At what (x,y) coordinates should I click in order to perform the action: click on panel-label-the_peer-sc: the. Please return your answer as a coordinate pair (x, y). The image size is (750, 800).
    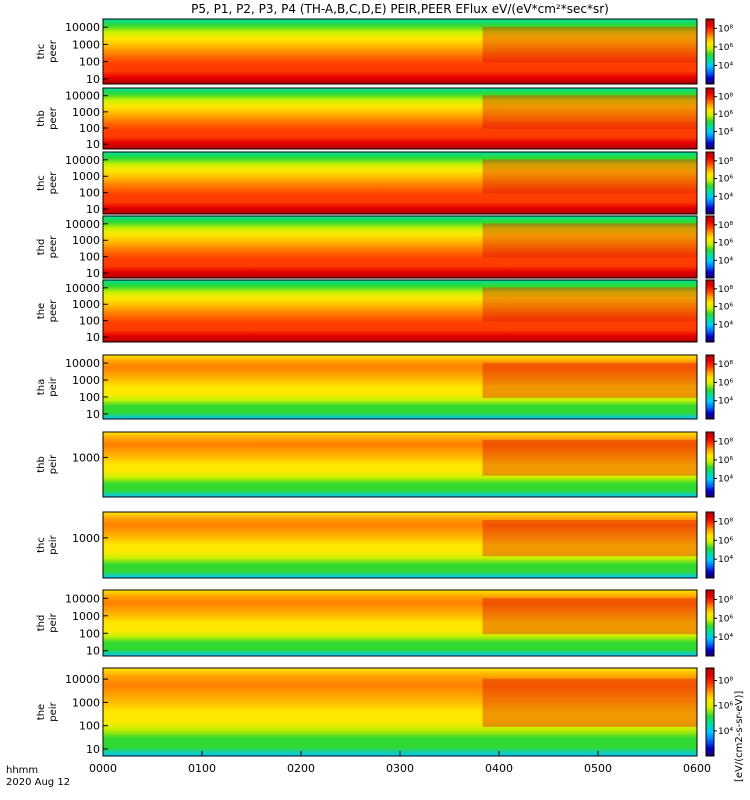
    Looking at the image, I should click on (41, 311).